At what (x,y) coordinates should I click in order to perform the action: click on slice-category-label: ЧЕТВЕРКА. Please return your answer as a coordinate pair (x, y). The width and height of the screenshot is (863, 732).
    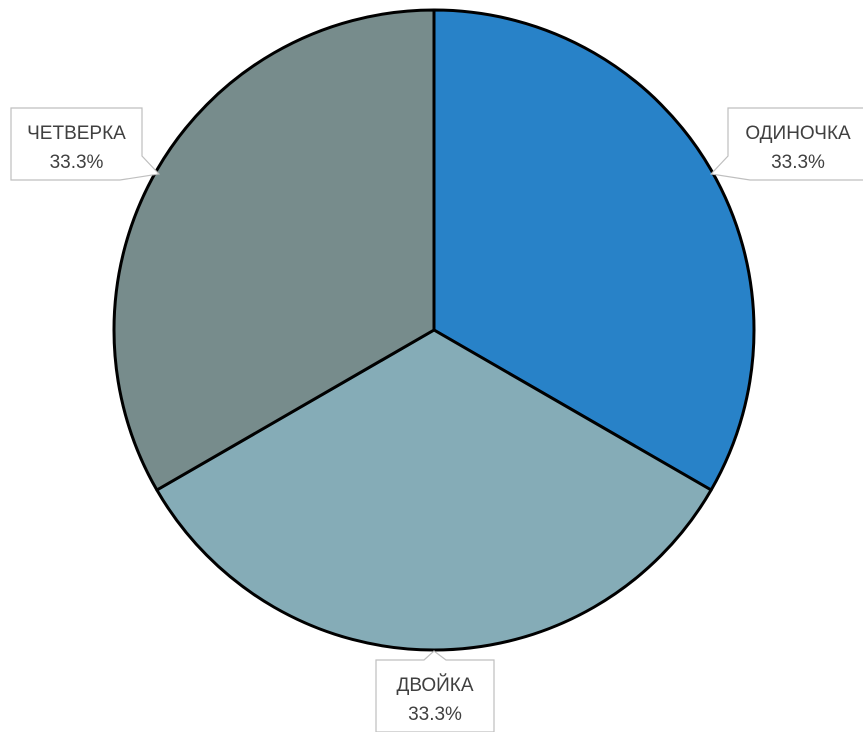
    Looking at the image, I should click on (76, 133).